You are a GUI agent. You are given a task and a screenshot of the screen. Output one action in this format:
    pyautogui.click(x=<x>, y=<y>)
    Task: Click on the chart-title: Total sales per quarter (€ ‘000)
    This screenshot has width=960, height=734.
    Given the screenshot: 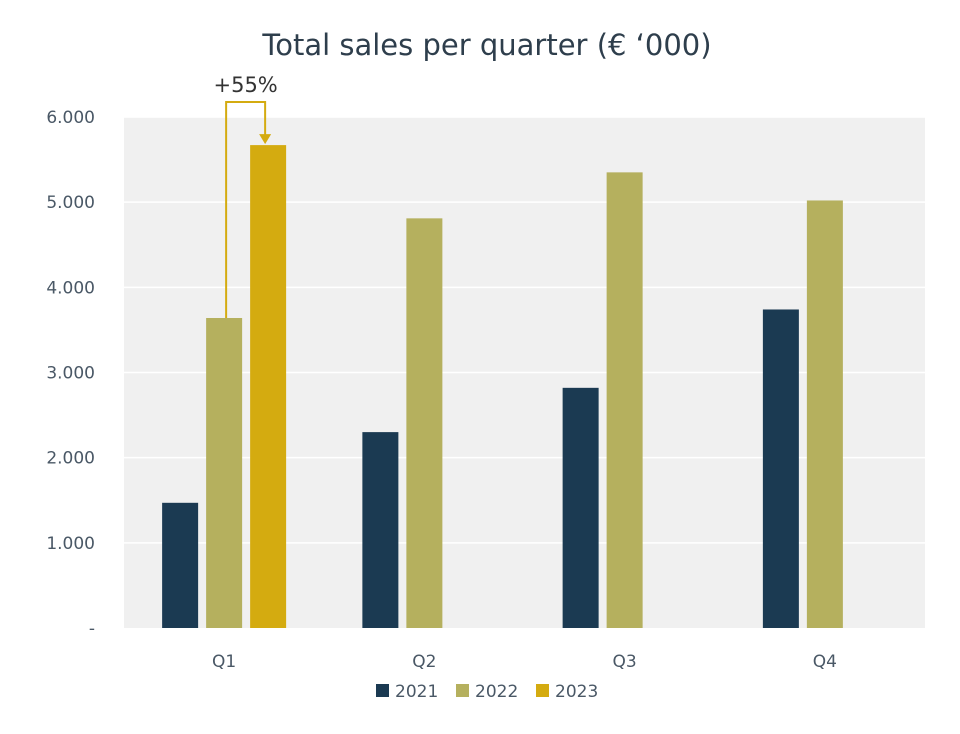 What is the action you would take?
    pyautogui.click(x=486, y=45)
    